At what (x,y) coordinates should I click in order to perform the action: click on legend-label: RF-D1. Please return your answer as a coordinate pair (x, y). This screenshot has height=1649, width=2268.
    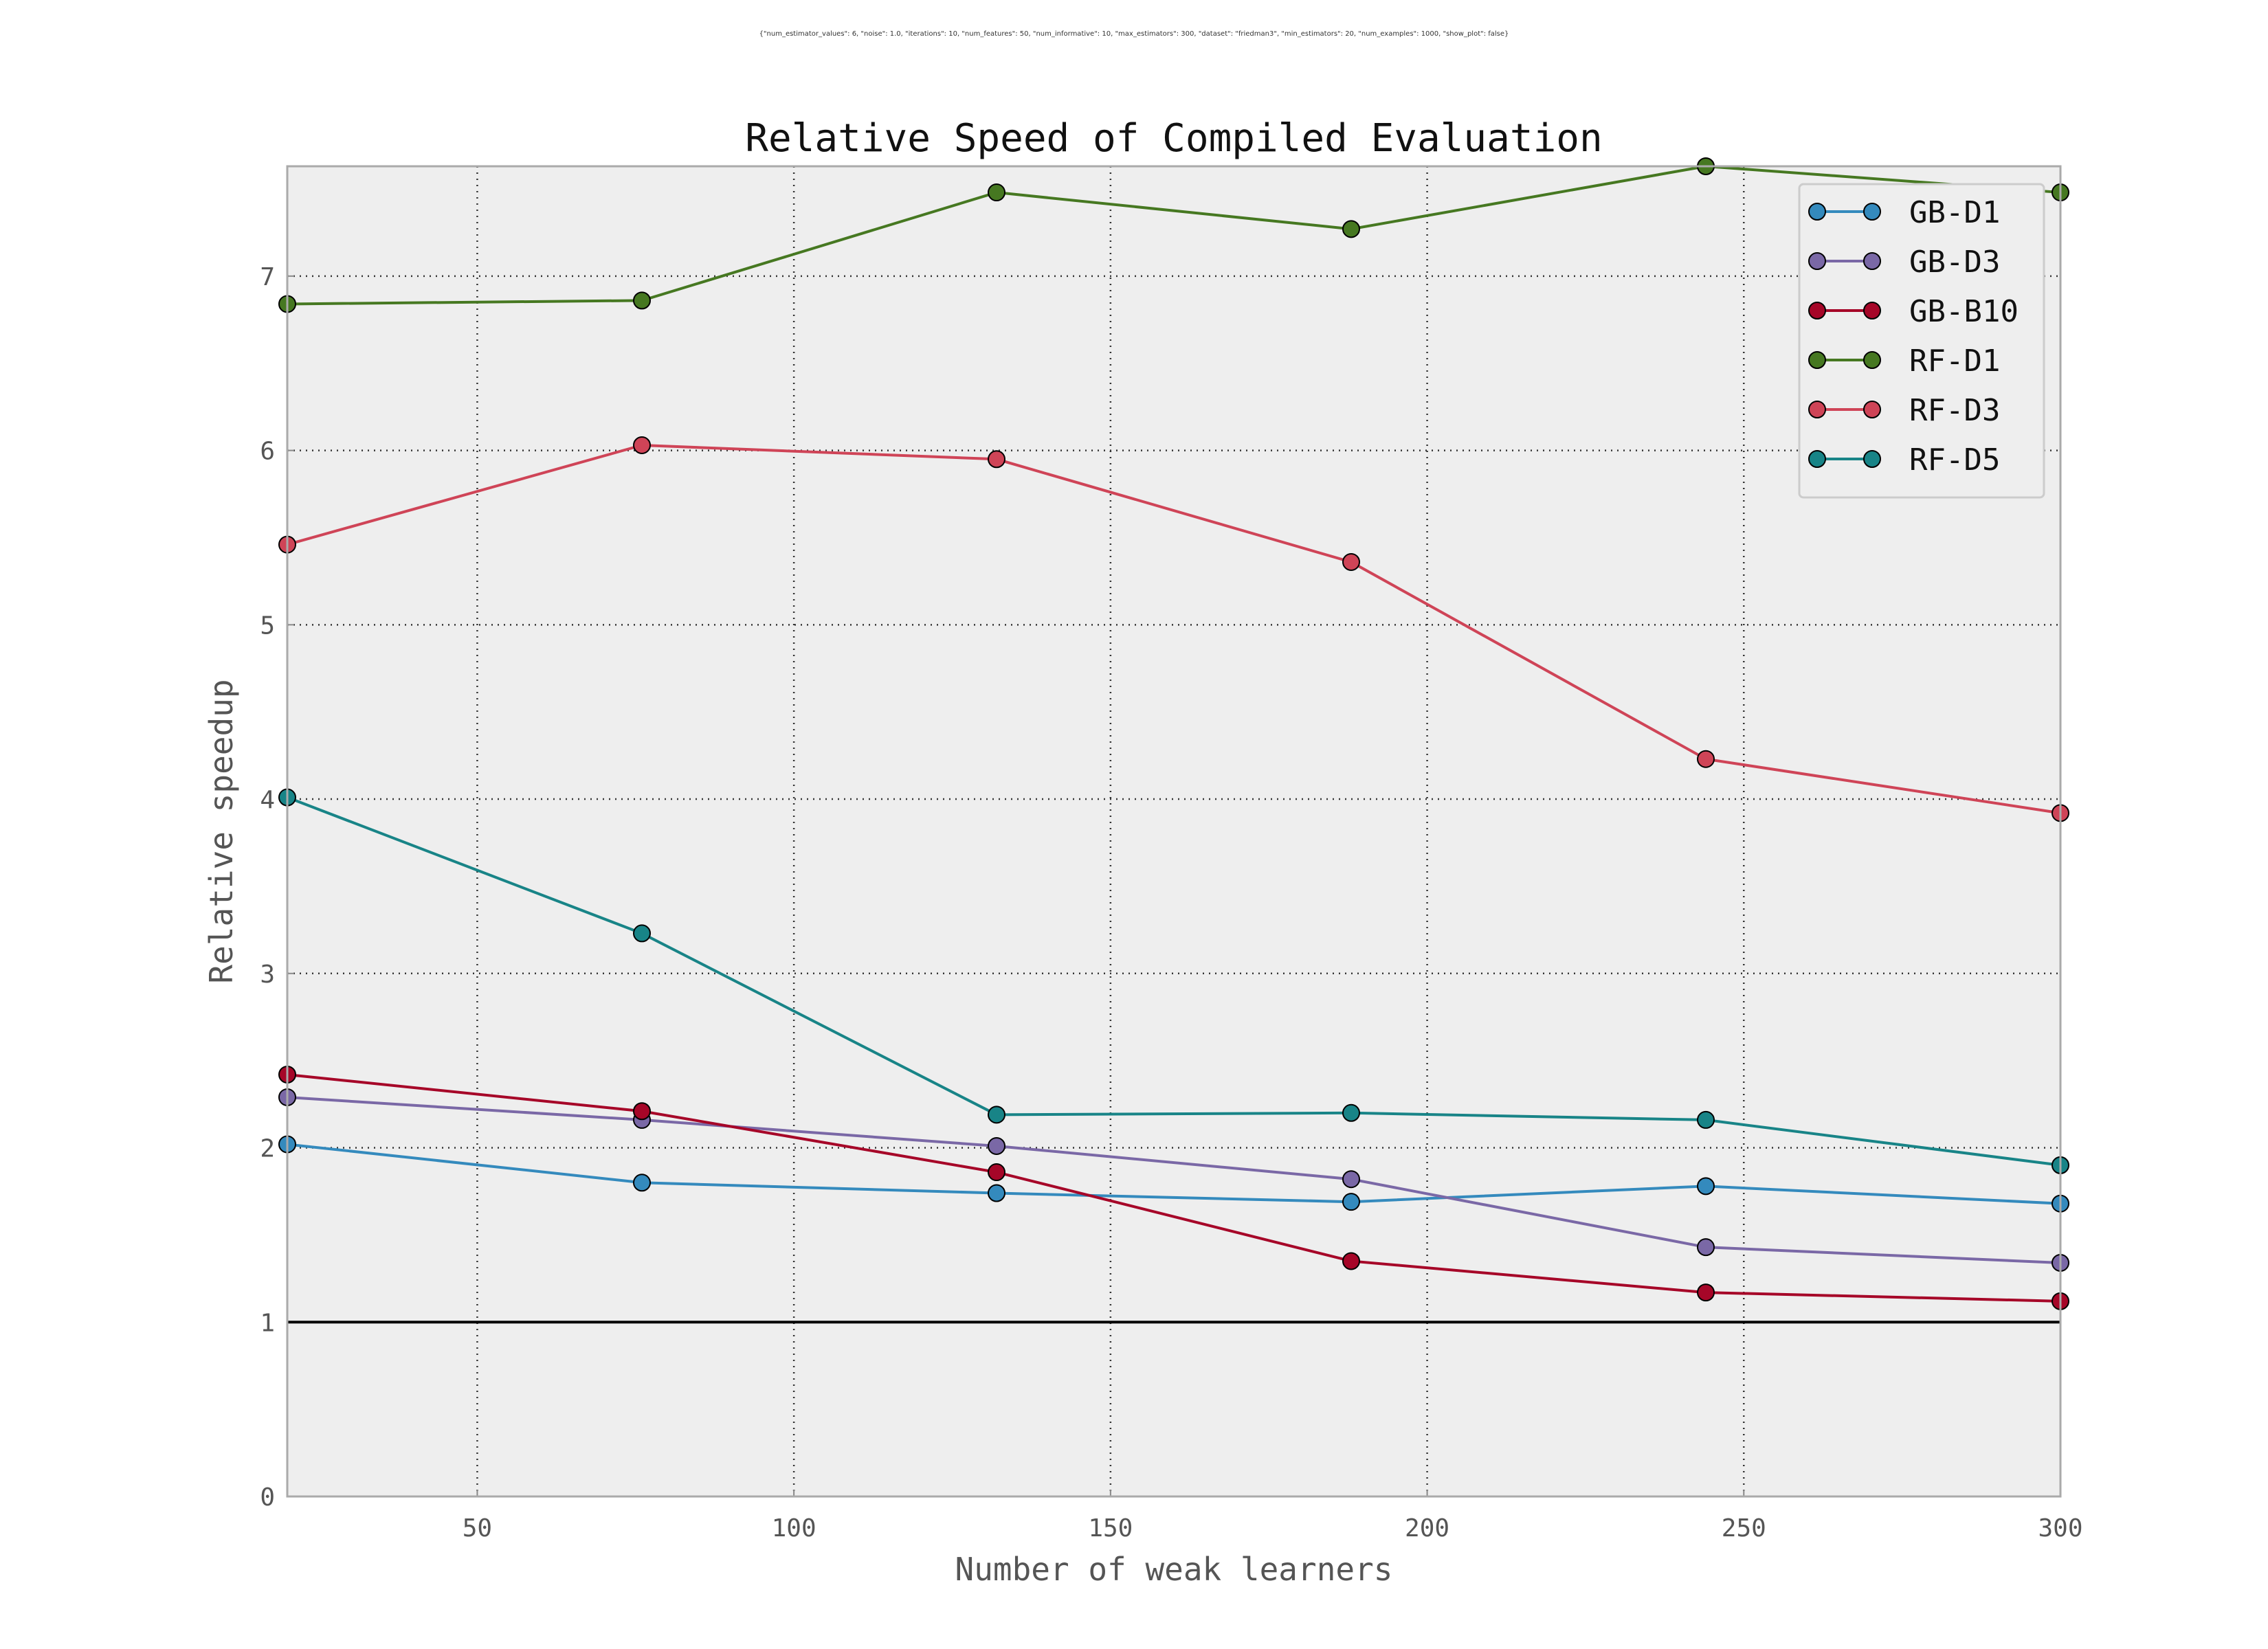
    Looking at the image, I should click on (1955, 362).